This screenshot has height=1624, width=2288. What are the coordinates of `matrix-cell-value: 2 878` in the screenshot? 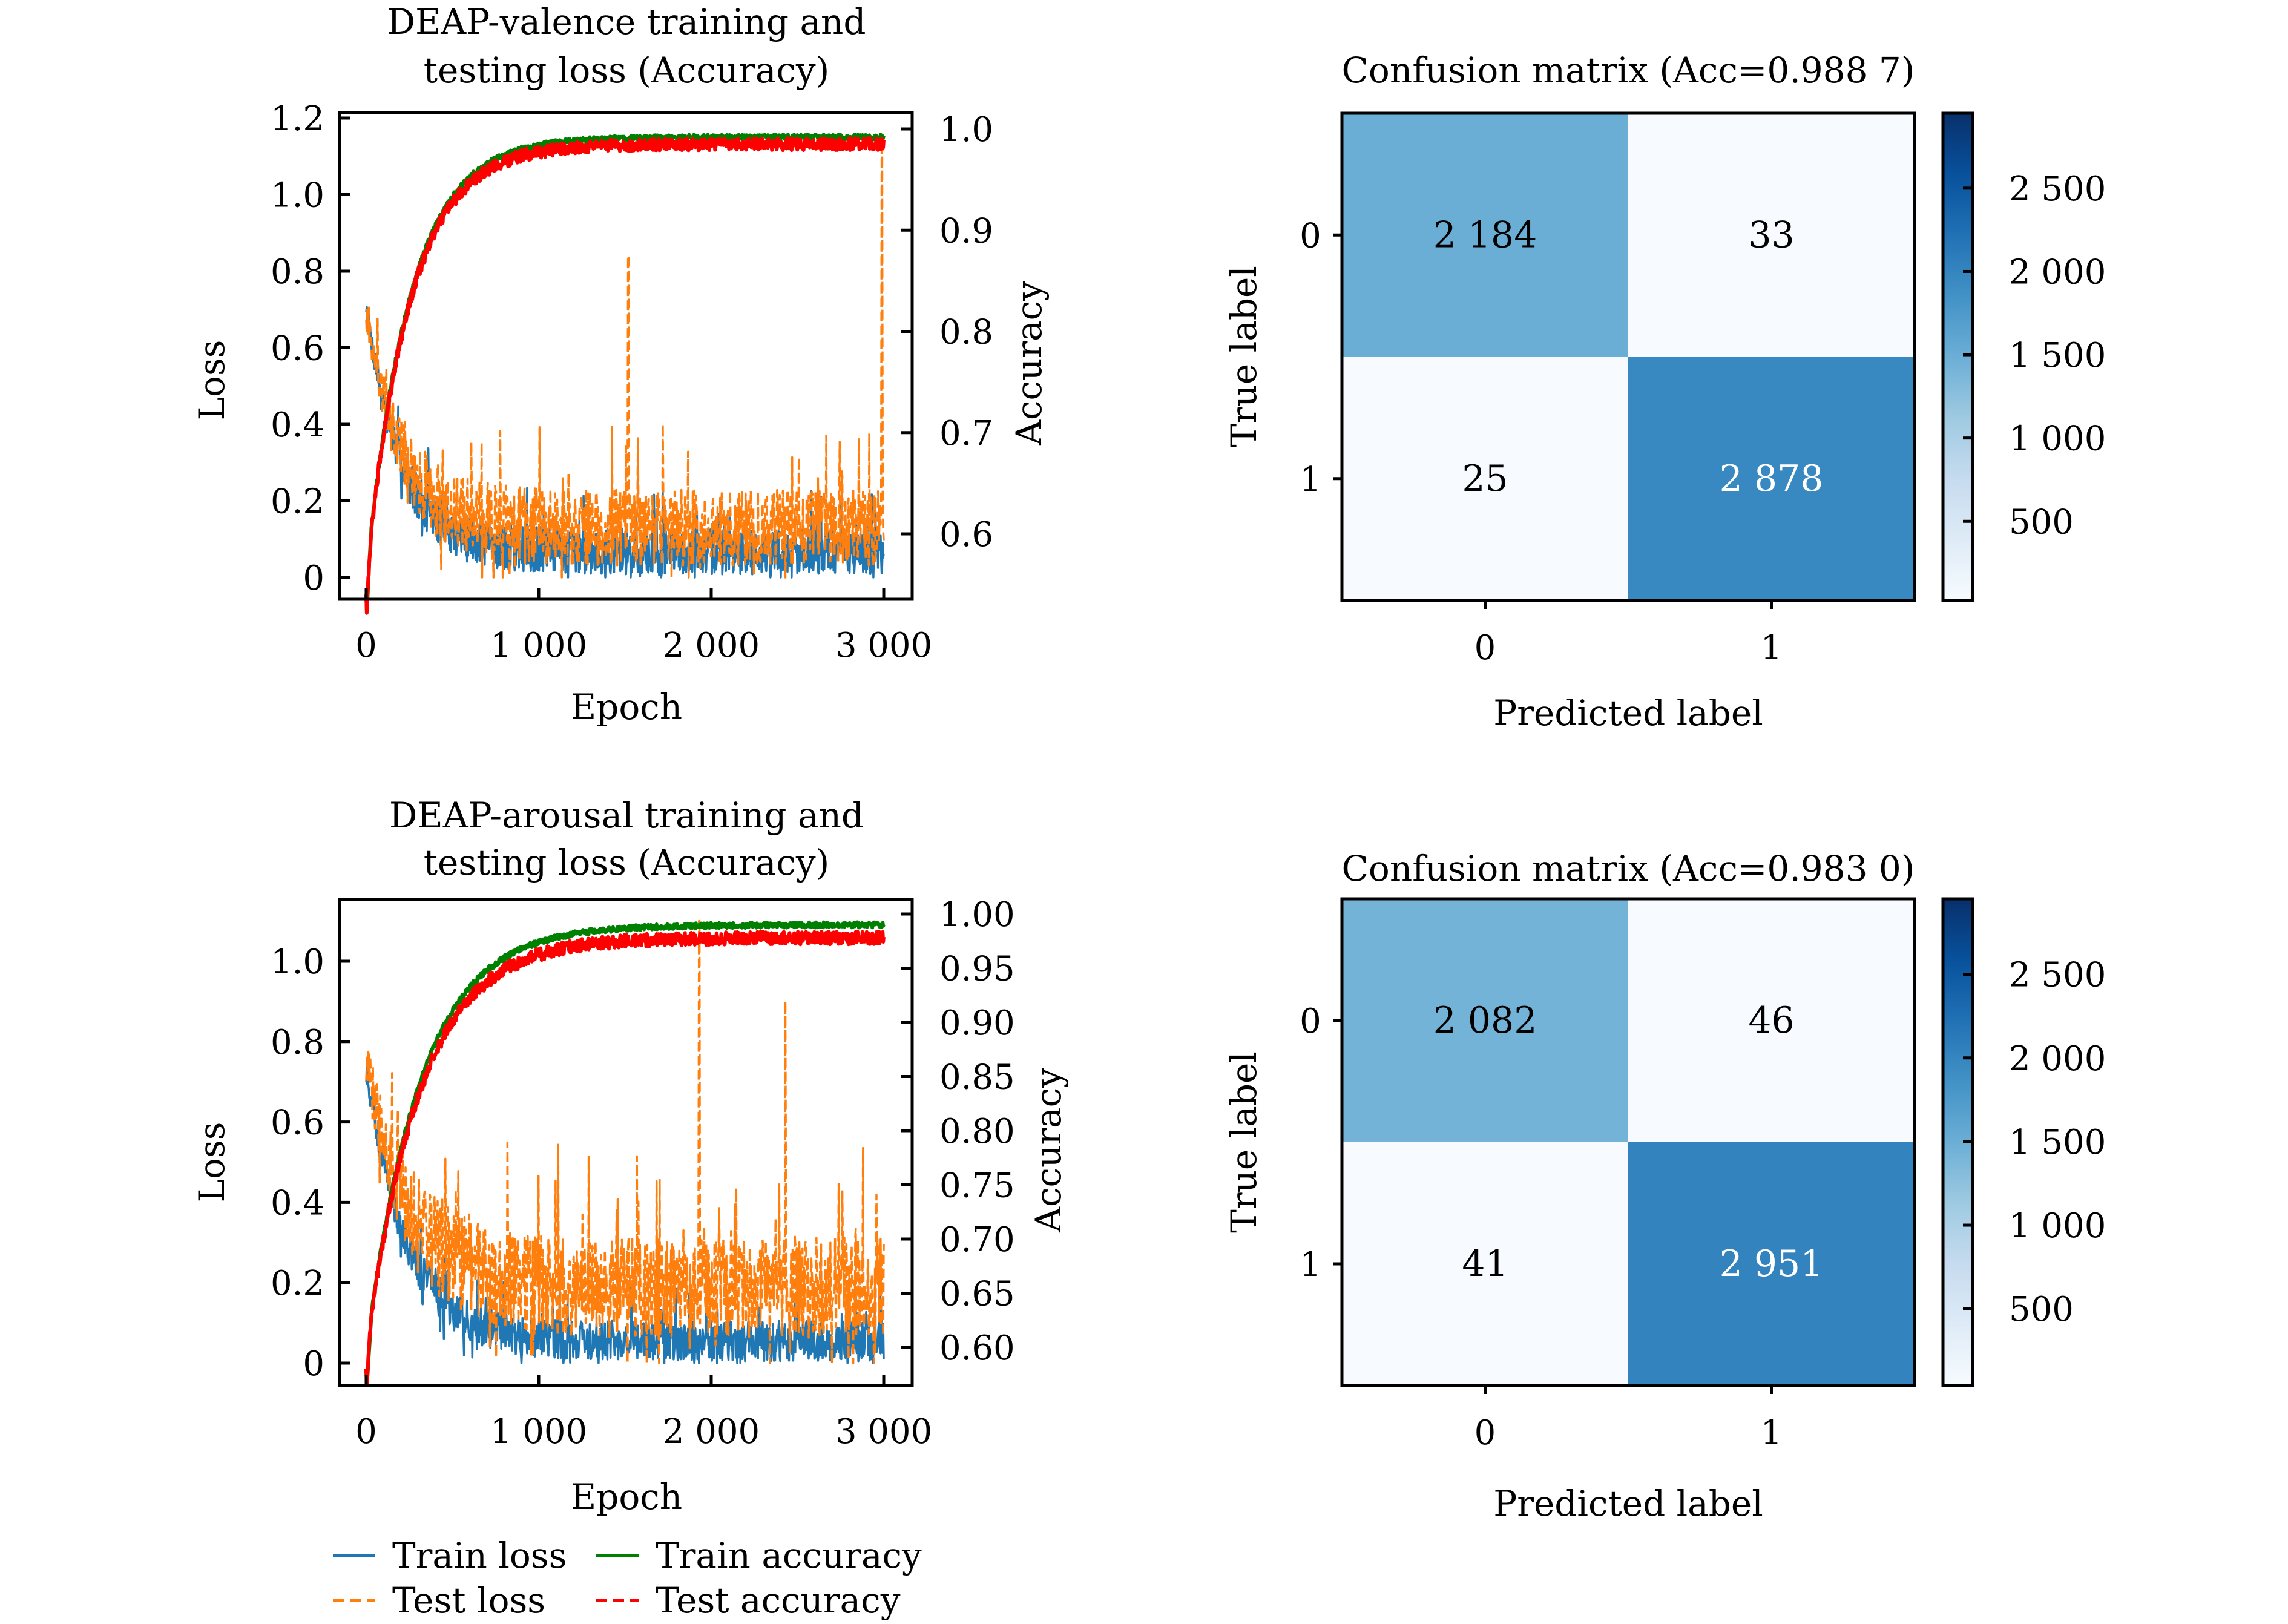 It's located at (1772, 479).